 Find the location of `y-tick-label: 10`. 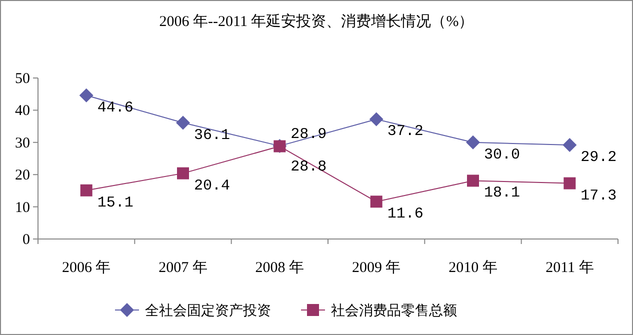

y-tick-label: 10 is located at coordinates (22, 208).